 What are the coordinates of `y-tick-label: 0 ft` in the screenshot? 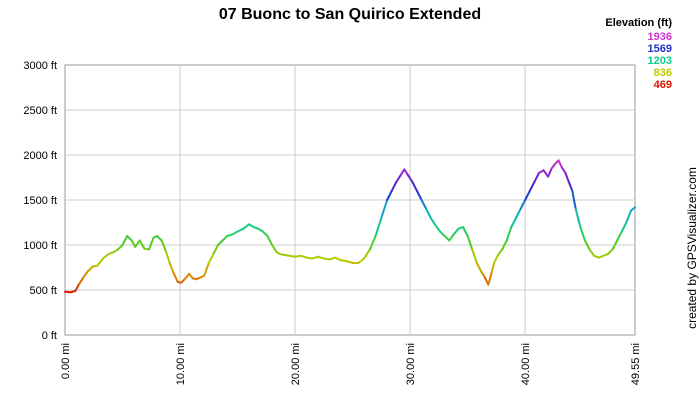 It's located at (49, 336).